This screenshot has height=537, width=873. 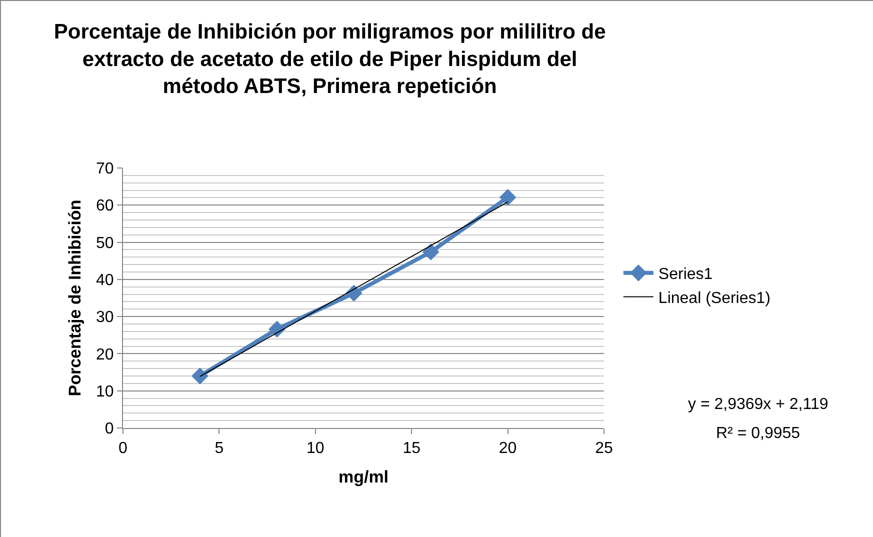 I want to click on text: R² = 0,9955, so click(x=758, y=433).